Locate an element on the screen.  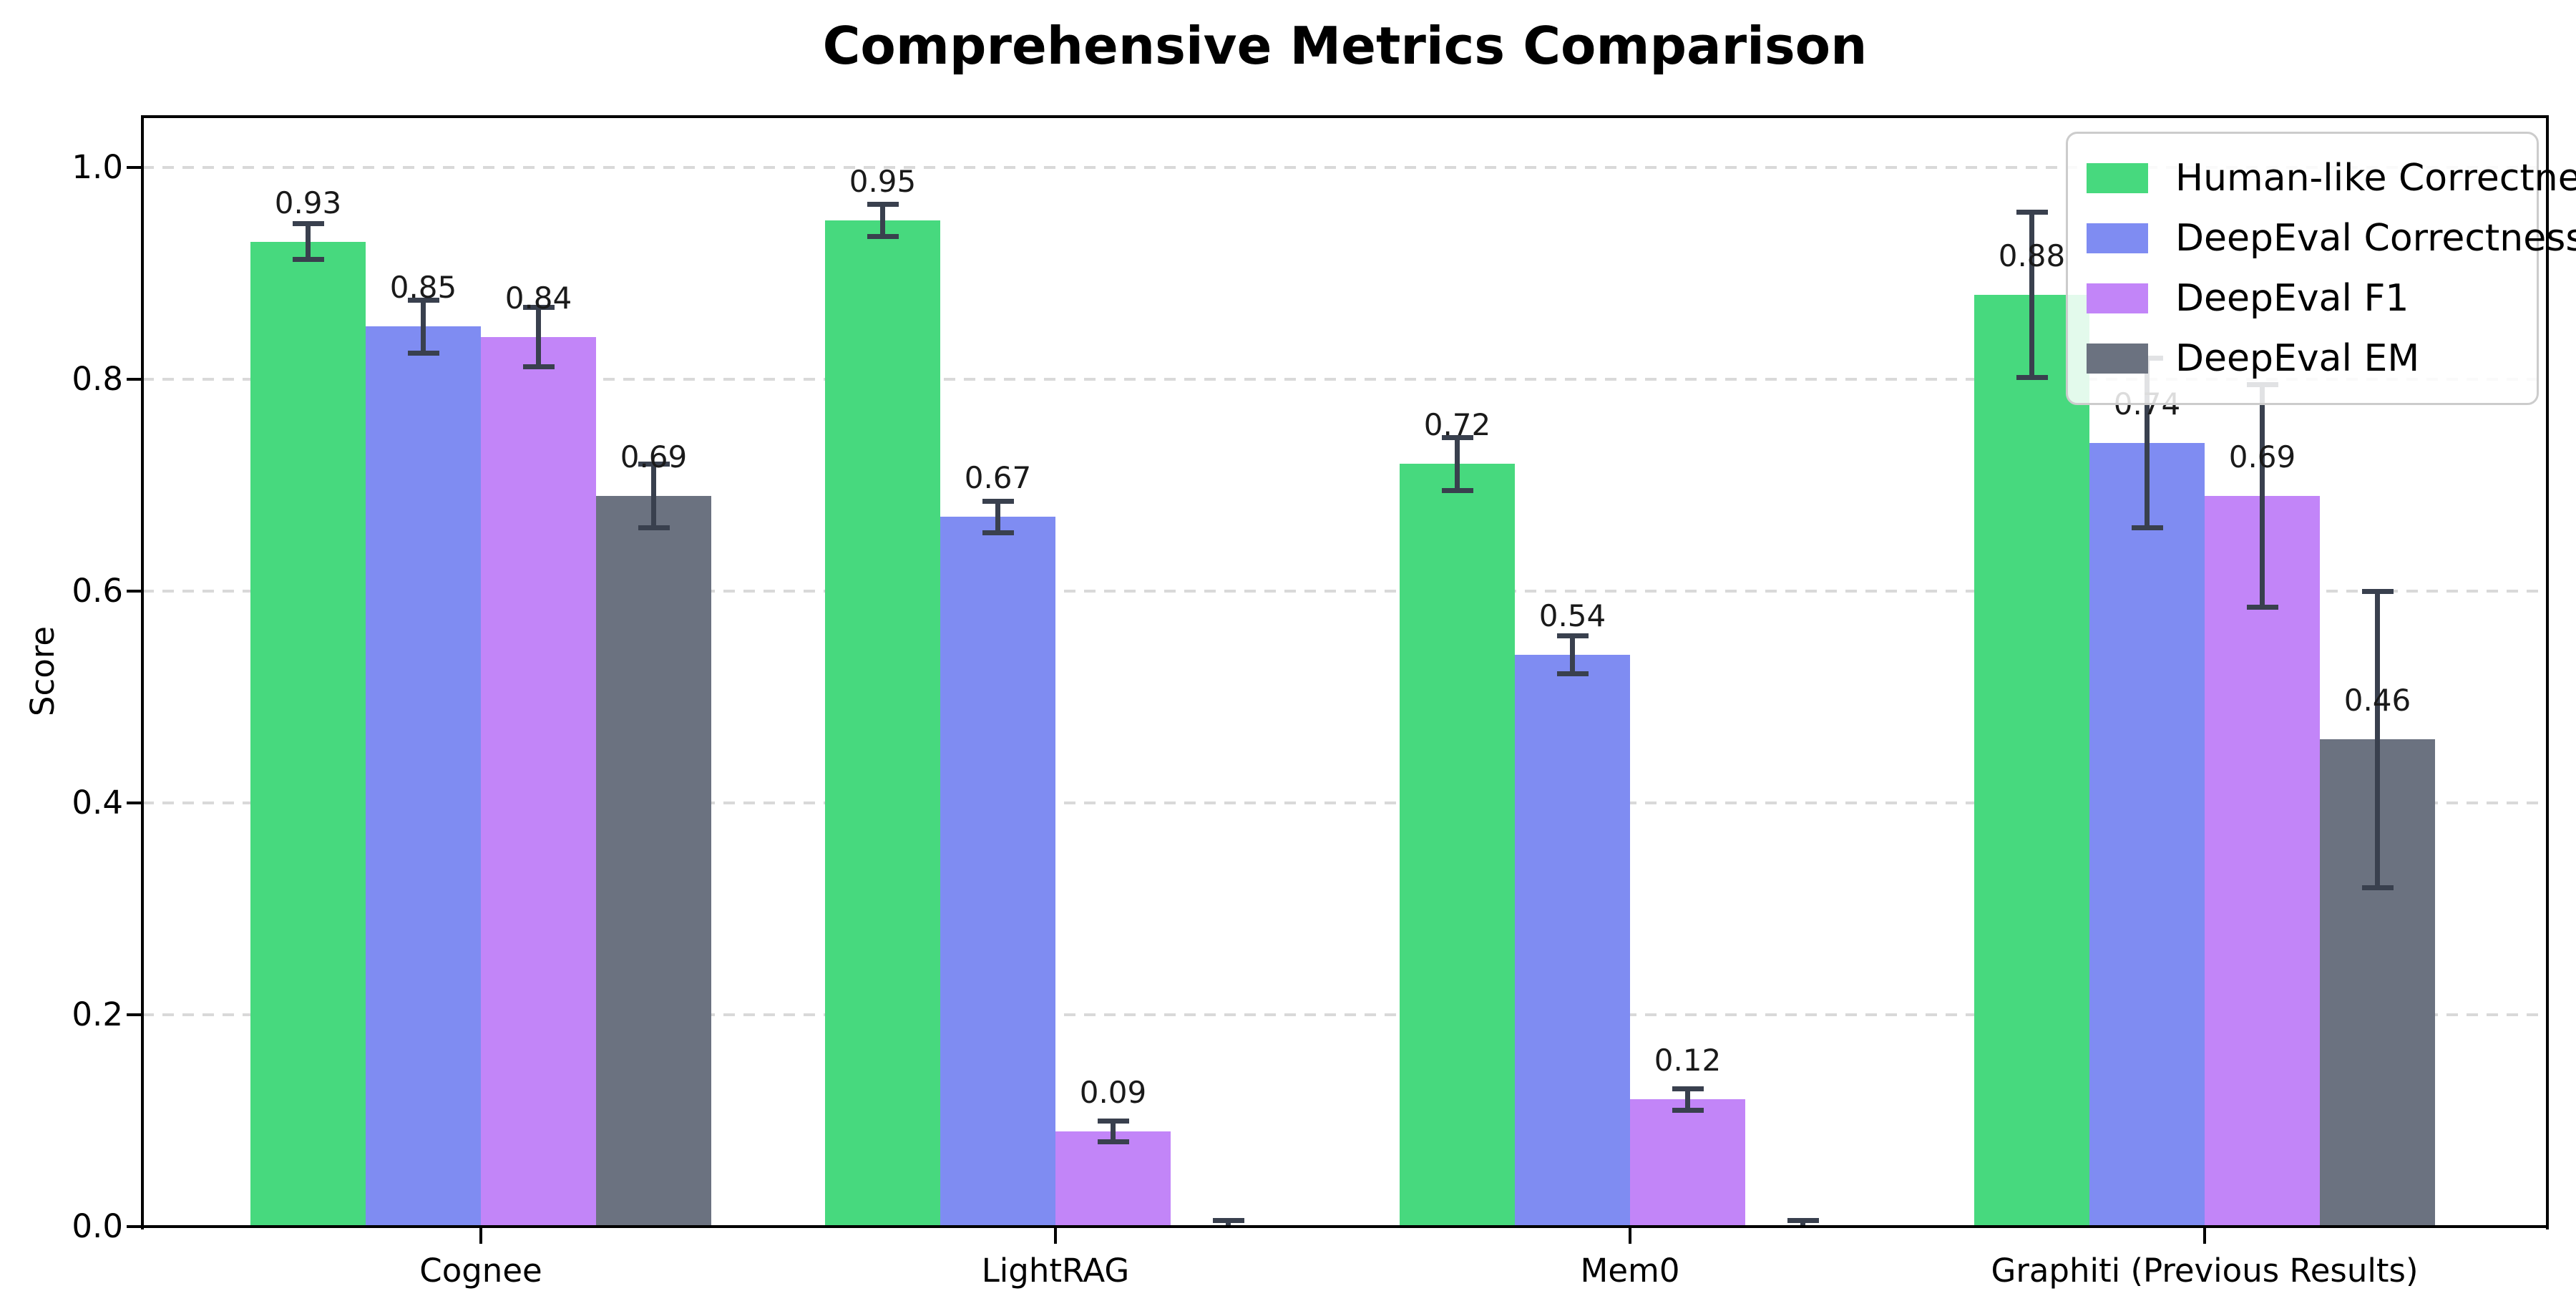
x-tick-label: Cognee is located at coordinates (480, 1271).